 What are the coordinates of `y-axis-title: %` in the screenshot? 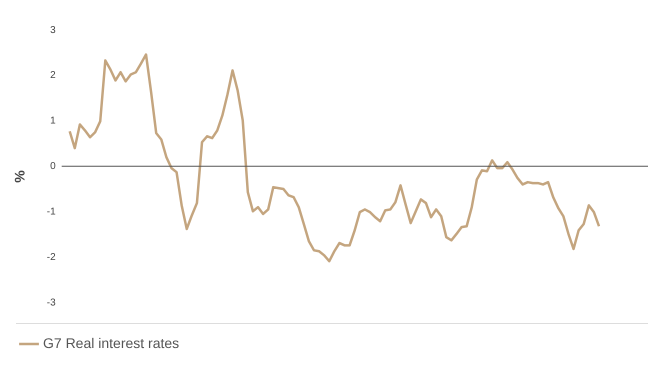 It's located at (19, 176).